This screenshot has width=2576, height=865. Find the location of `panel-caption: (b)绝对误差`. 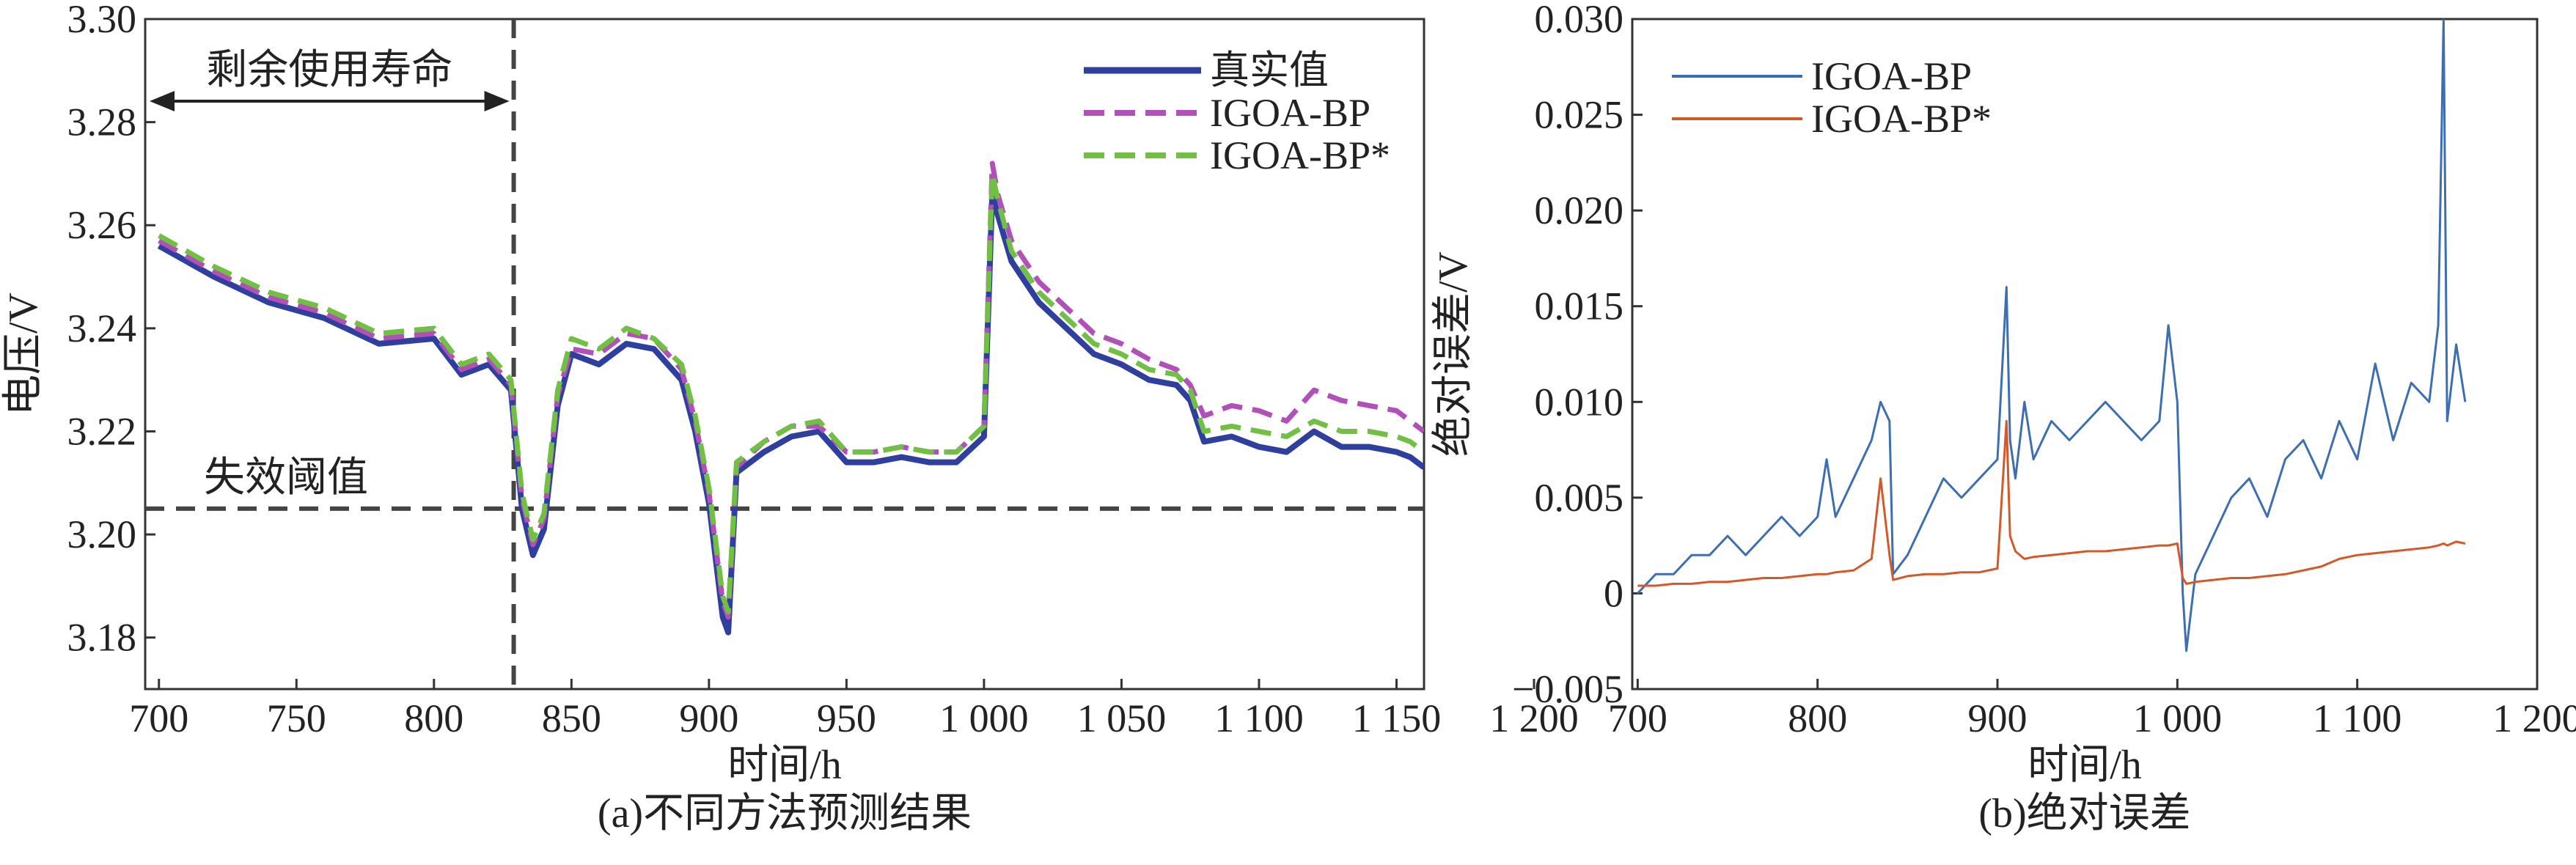

panel-caption: (b)绝对误差 is located at coordinates (2084, 814).